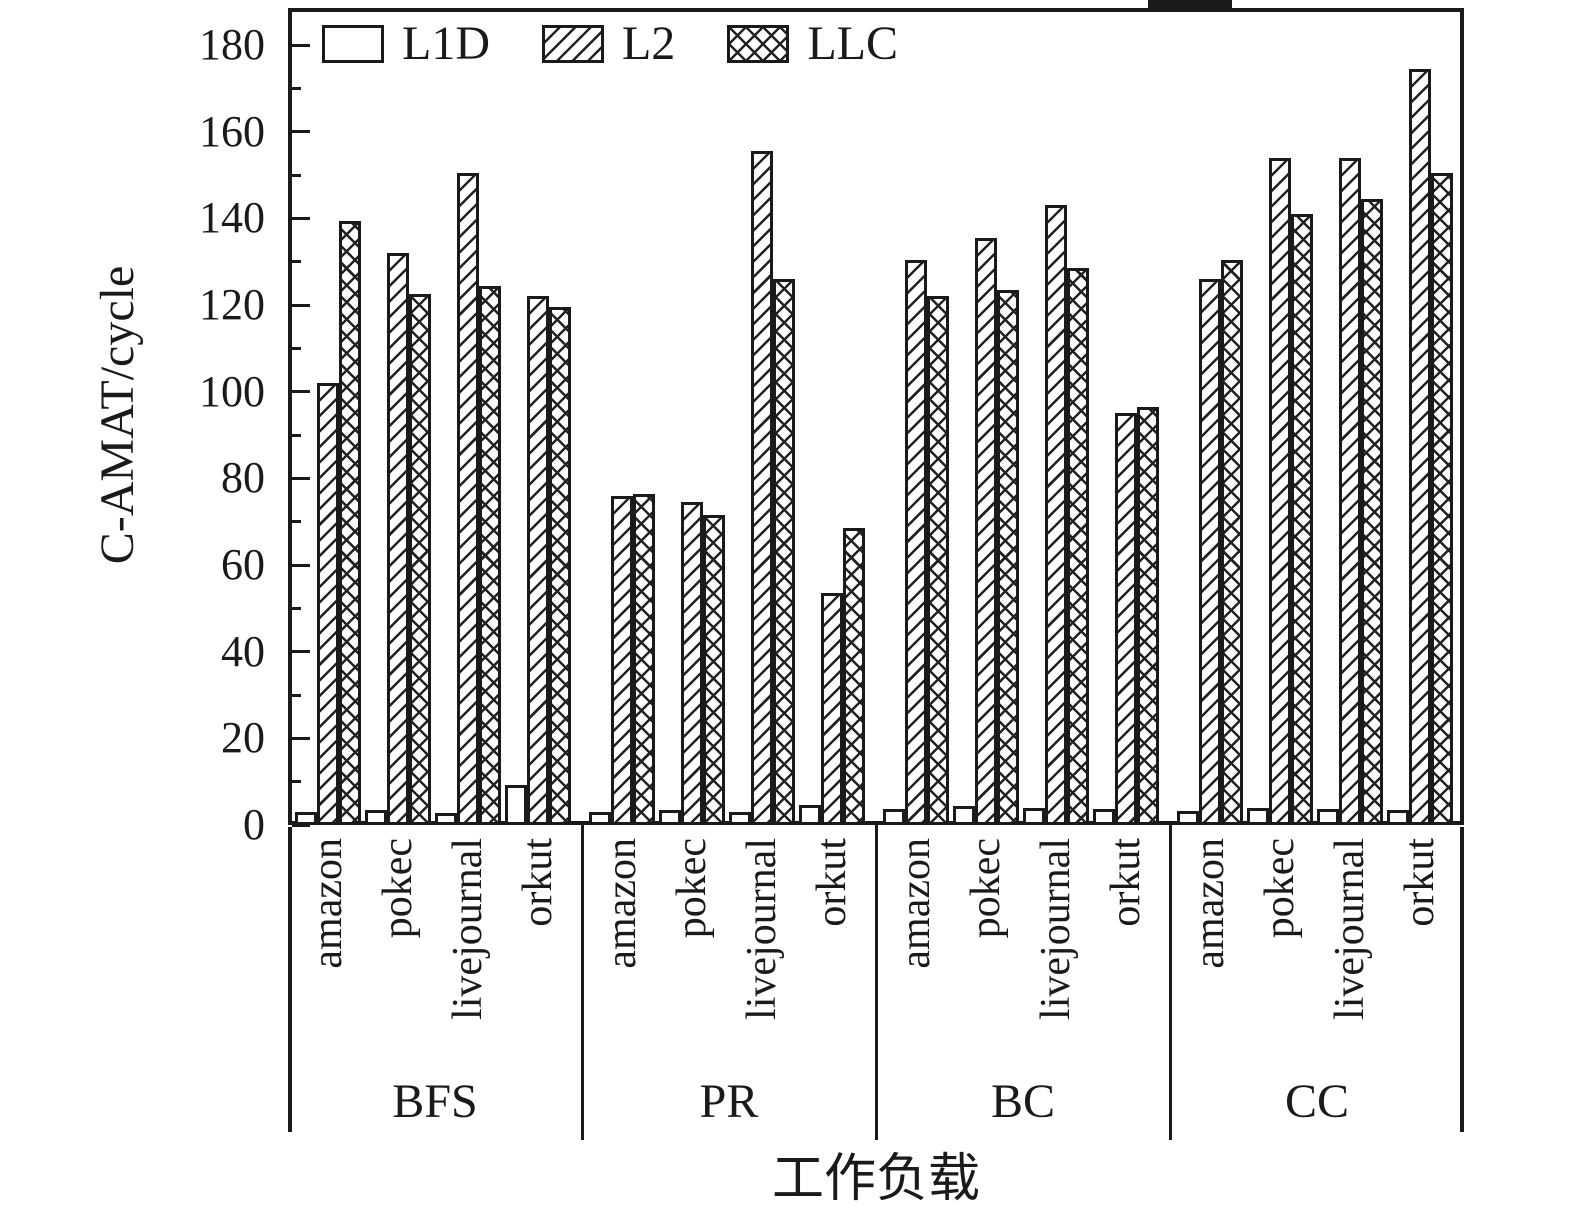  Describe the element at coordinates (852, 43) in the screenshot. I see `legend-label-llc: LLC` at that location.